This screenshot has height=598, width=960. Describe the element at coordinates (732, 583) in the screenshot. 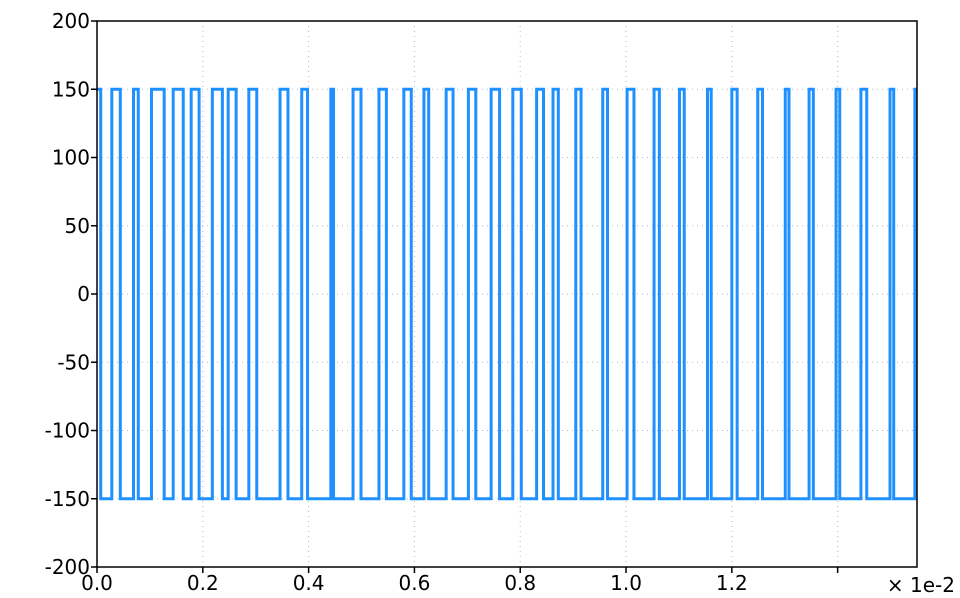

I see `x-tick-label: 1.2` at that location.